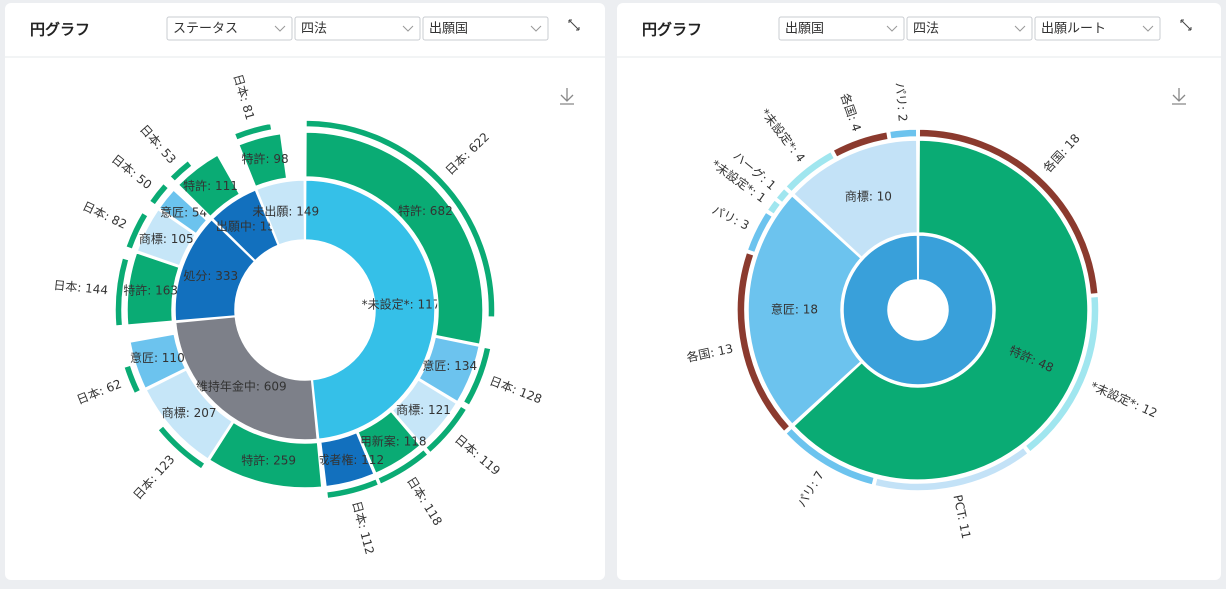  What do you see at coordinates (150, 290) in the screenshot?
I see `segment-label: 特許: 163` at bounding box center [150, 290].